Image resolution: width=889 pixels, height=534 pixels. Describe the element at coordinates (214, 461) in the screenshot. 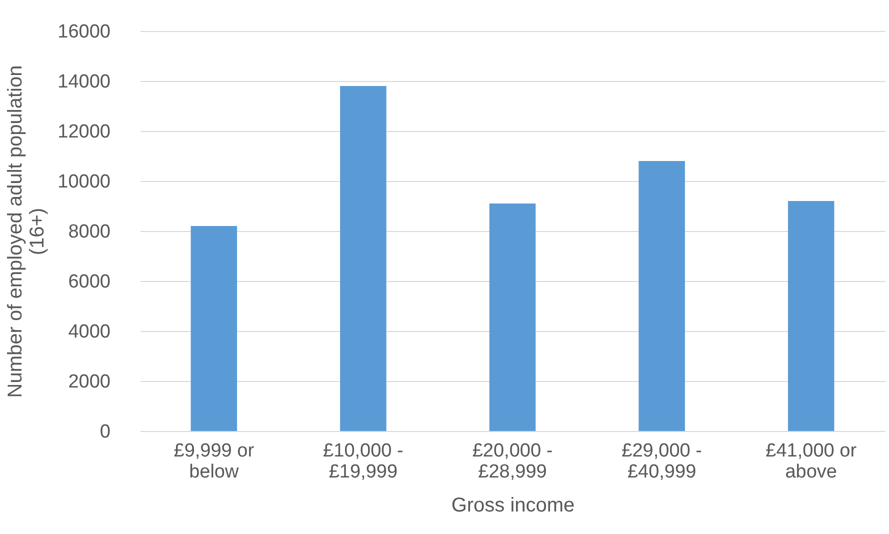

I see `x-tick-label: £9,999 or below` at that location.